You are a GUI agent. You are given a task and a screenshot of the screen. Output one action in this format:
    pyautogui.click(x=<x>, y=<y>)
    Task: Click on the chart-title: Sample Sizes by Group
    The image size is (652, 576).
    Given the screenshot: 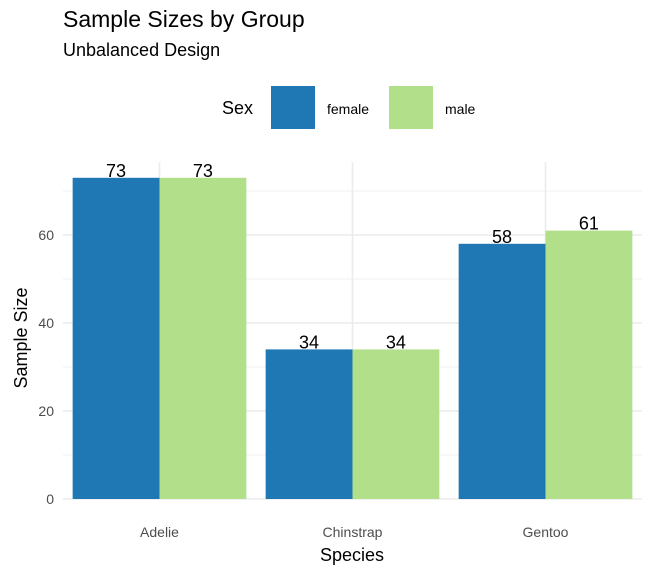 What is the action you would take?
    pyautogui.click(x=184, y=19)
    